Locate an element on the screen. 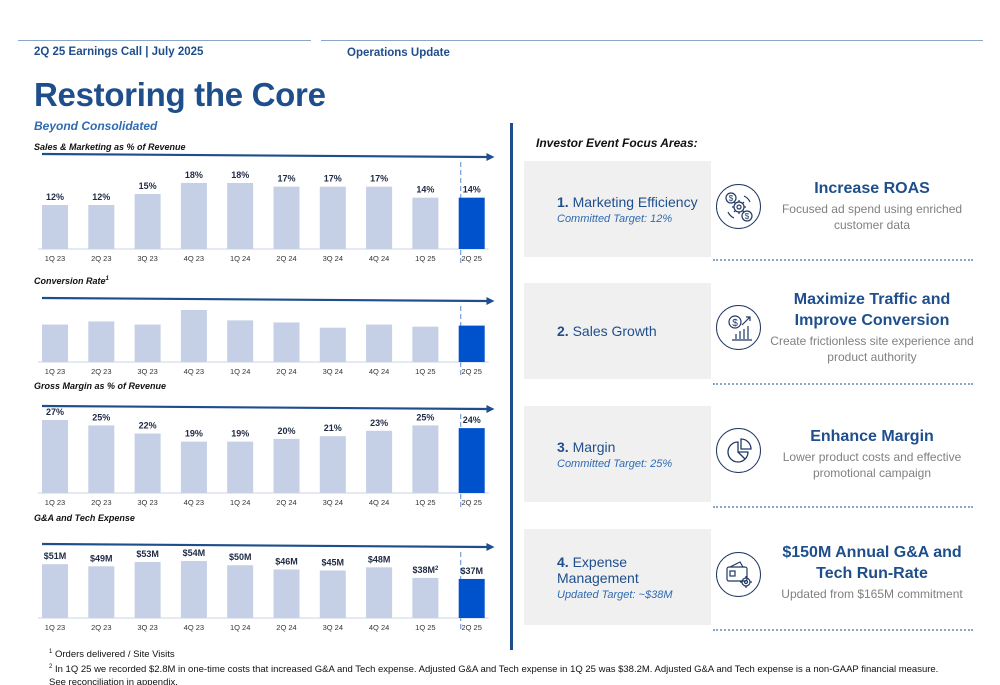  footnote-2-continued: See reconciliation in appendix. is located at coordinates (113, 681).